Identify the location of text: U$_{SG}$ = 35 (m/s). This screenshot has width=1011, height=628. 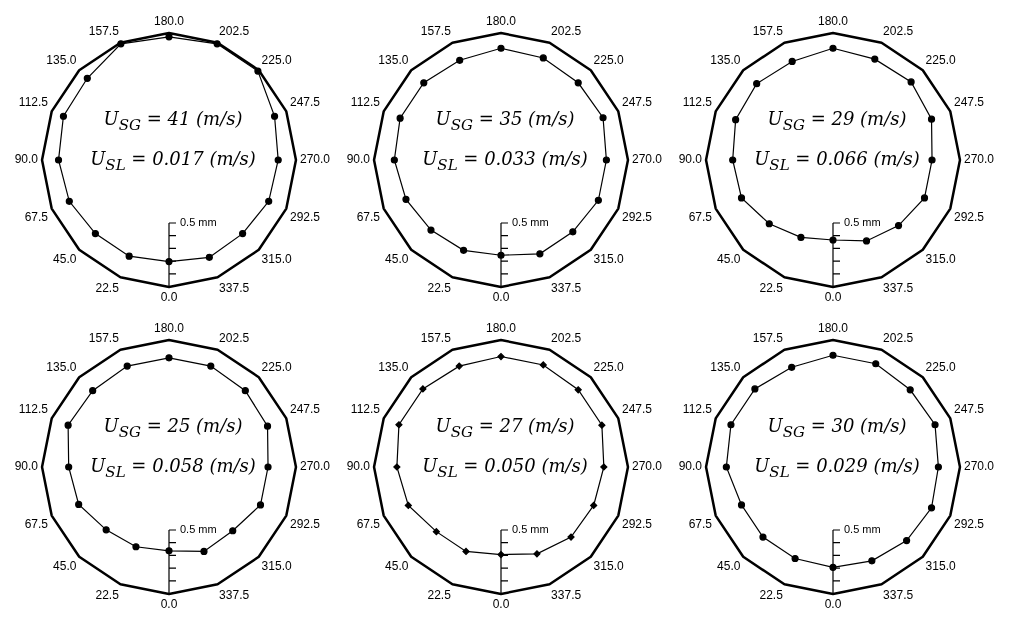
(505, 121).